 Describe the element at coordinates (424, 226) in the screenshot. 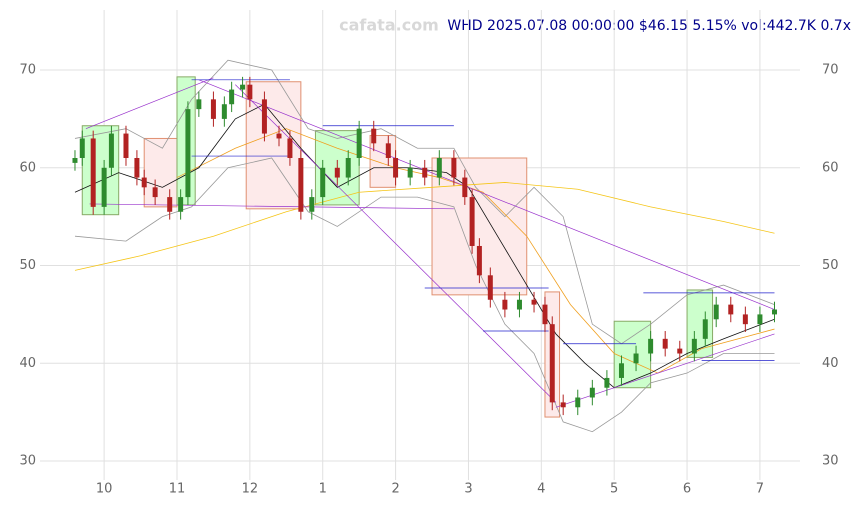

I see `indicator-line` at that location.